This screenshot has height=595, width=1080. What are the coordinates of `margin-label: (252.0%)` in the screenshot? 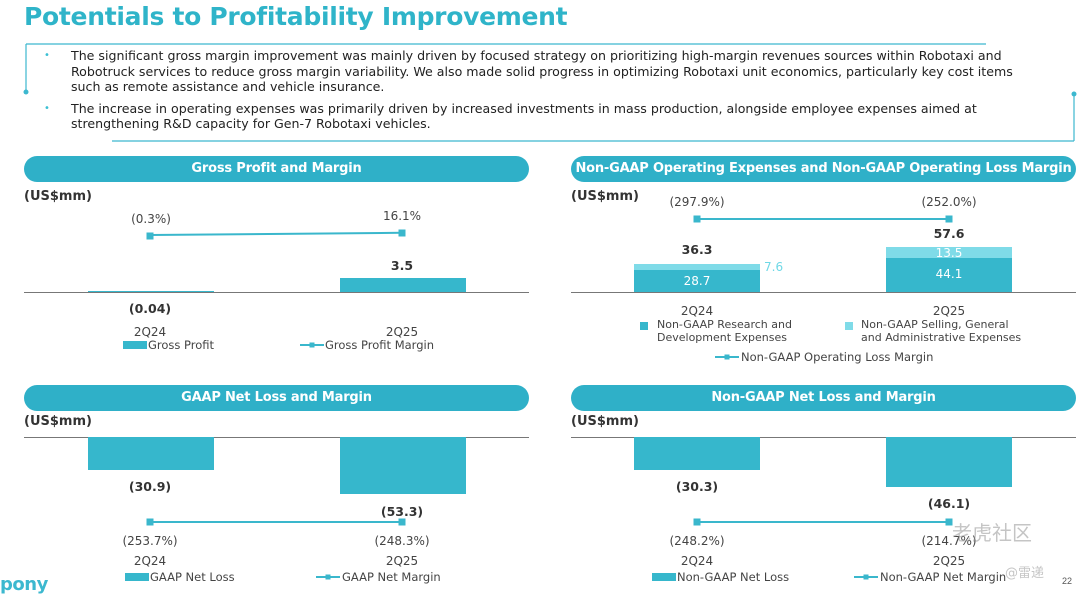 It's located at (949, 202).